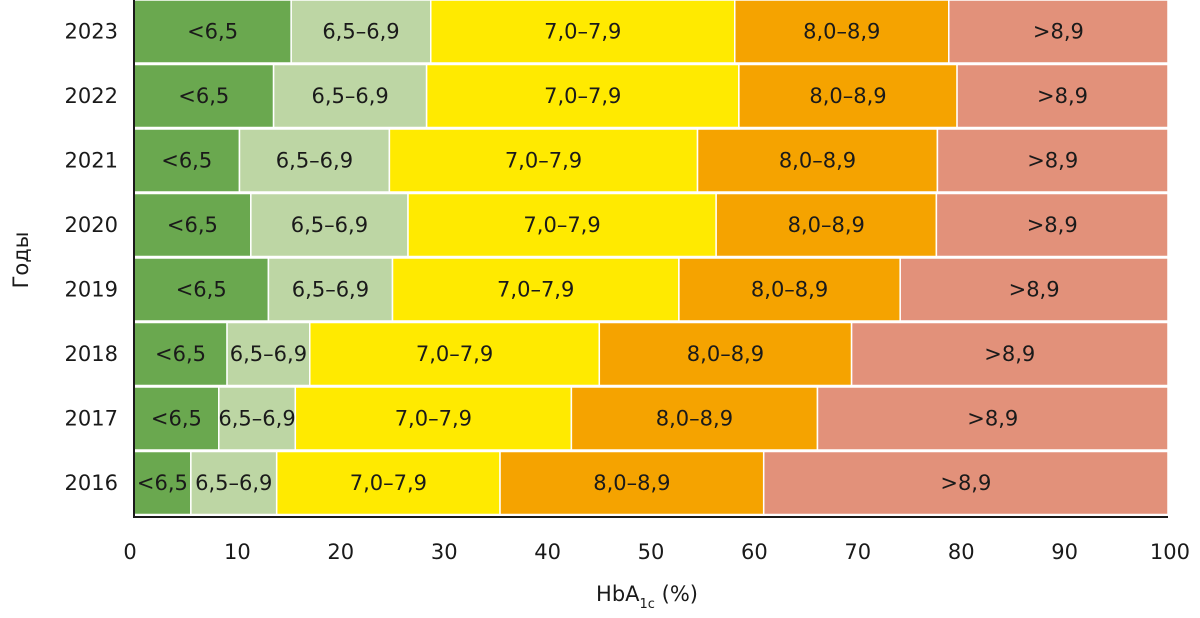 The image size is (1200, 618). I want to click on bar-label-2023-seg-2: 7,0–7,9, so click(582, 32).